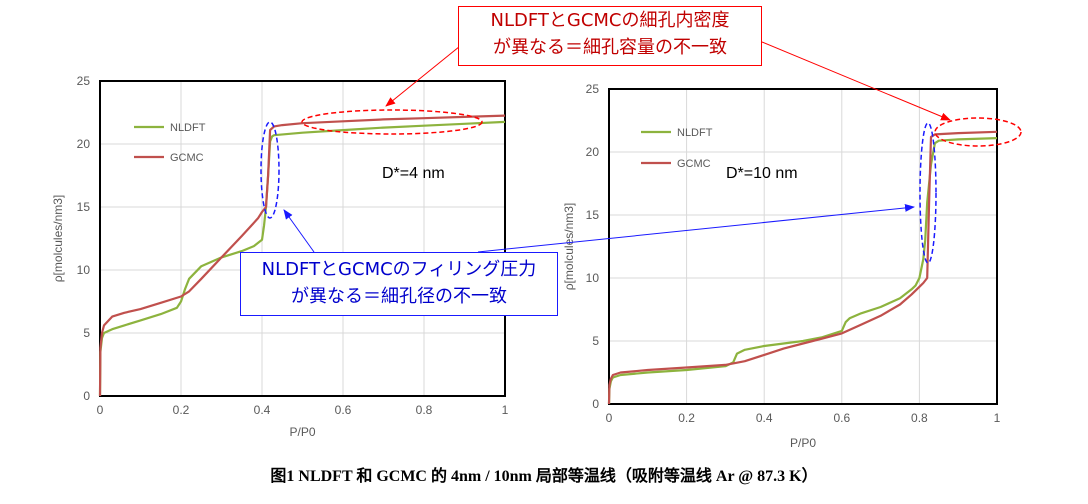 This screenshot has width=1088, height=504. Describe the element at coordinates (392, 122) in the screenshot. I see `density-ellipse-4nm` at that location.